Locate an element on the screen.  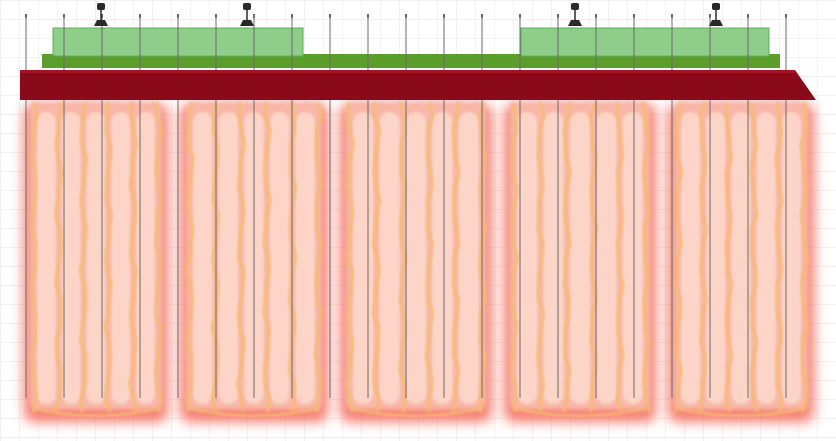
platform-right is located at coordinates (645, 42).